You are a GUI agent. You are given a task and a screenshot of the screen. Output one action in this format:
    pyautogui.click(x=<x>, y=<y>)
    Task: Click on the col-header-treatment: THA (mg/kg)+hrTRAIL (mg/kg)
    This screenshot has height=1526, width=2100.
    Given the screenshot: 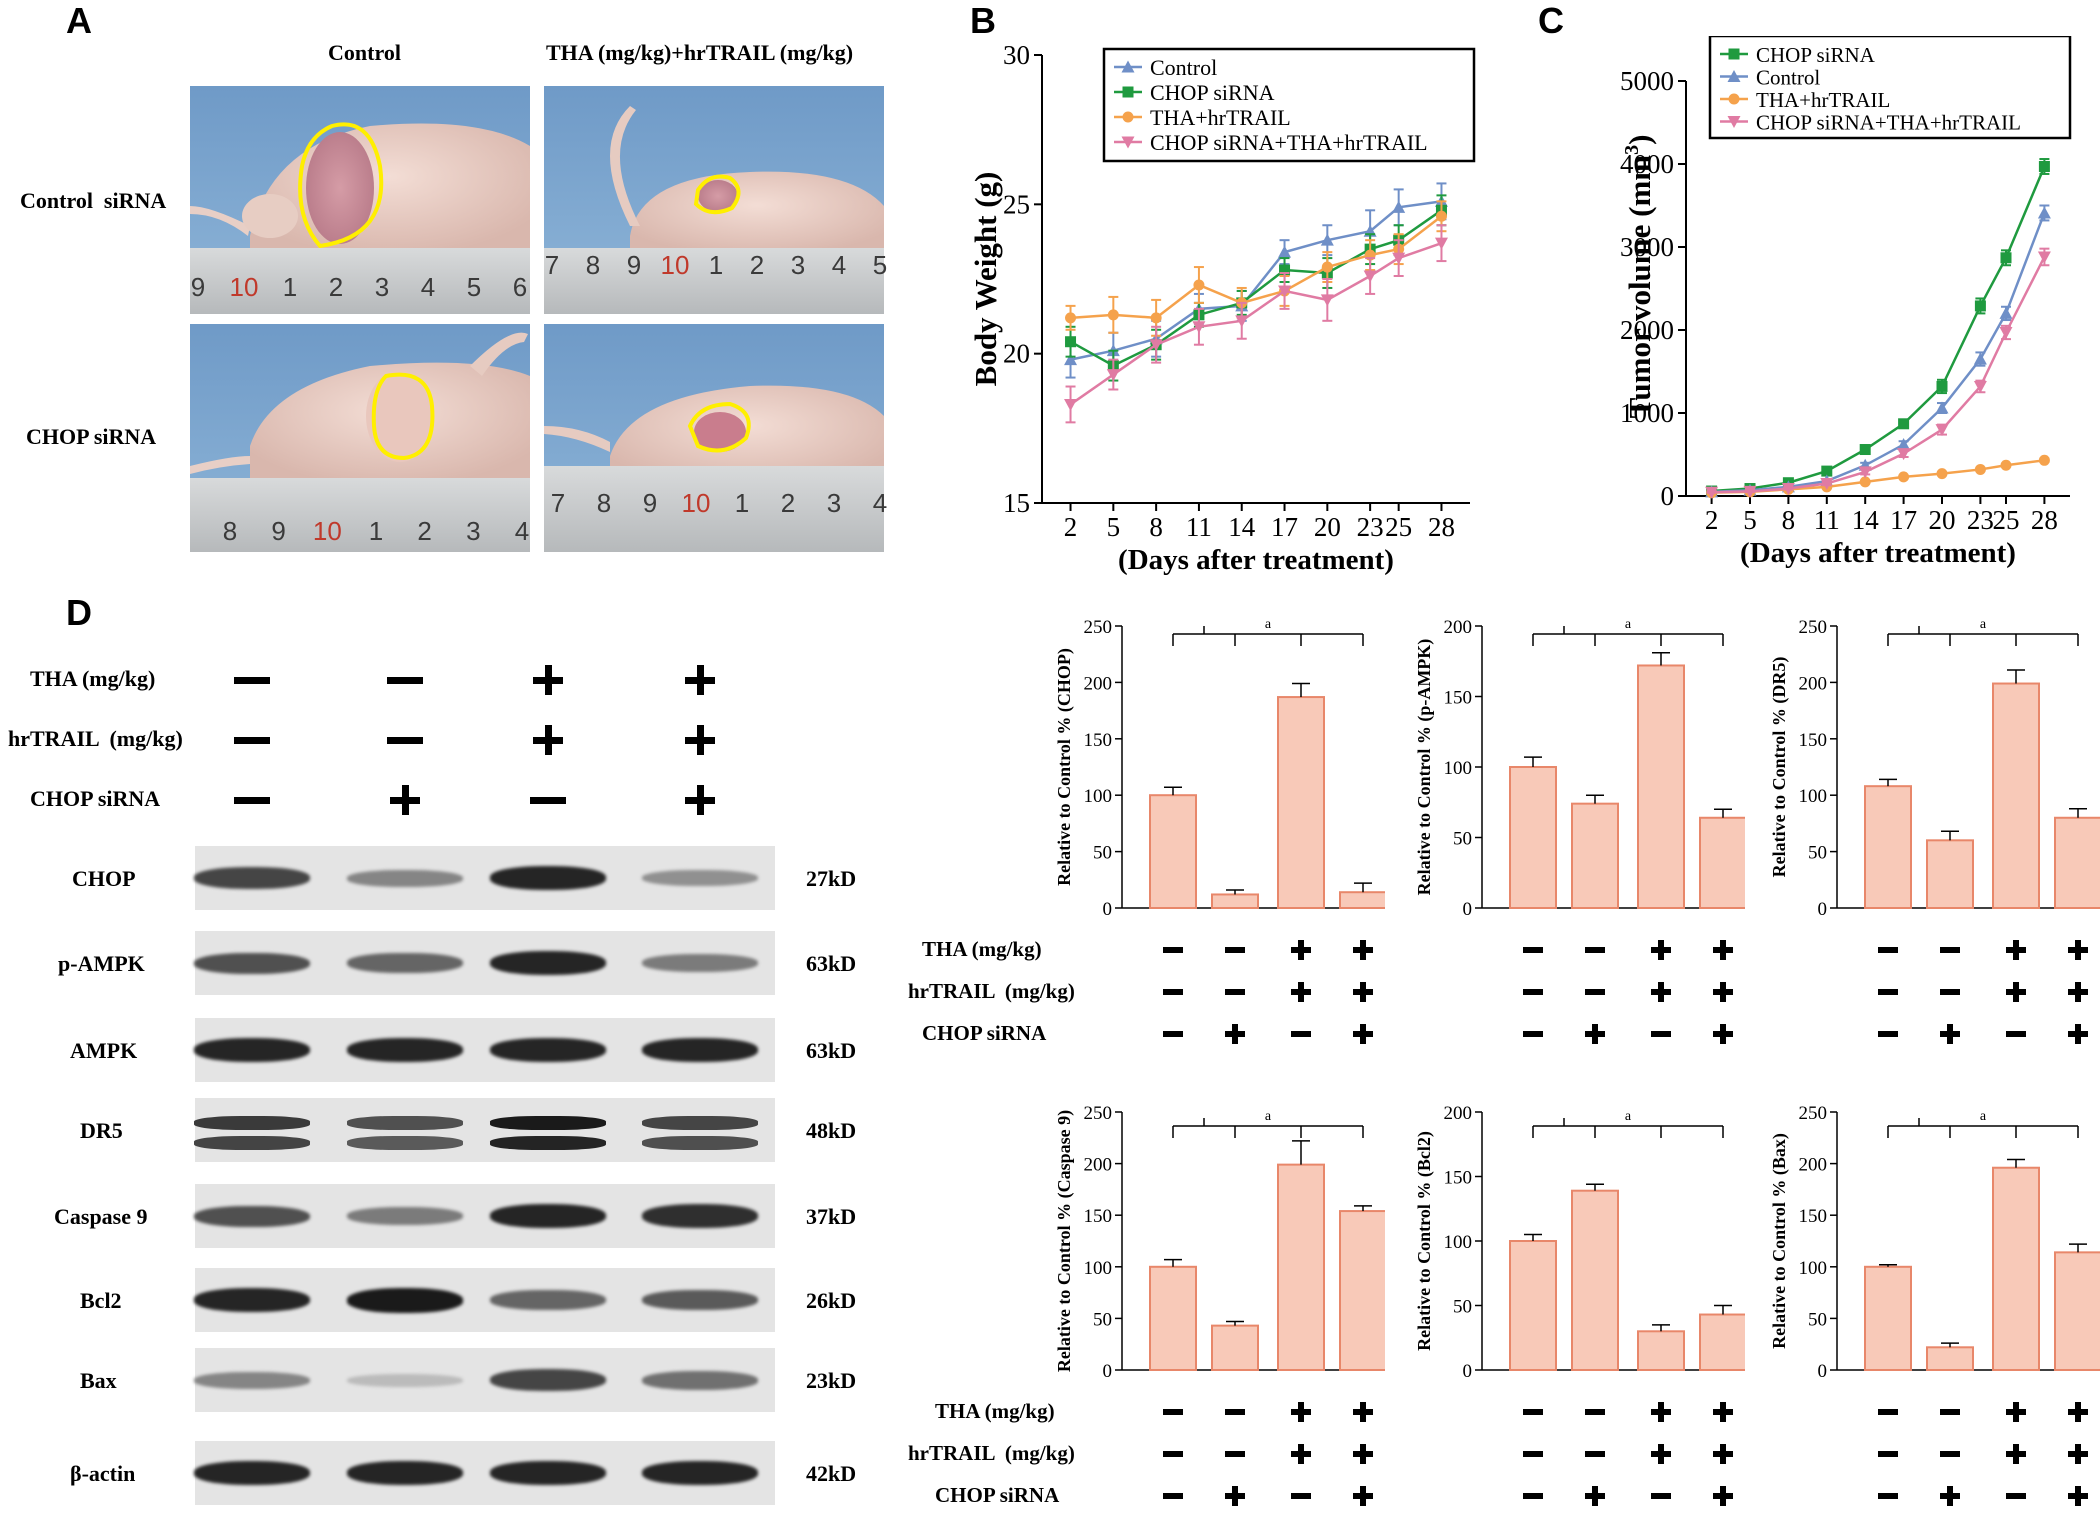 What is the action you would take?
    pyautogui.click(x=700, y=52)
    